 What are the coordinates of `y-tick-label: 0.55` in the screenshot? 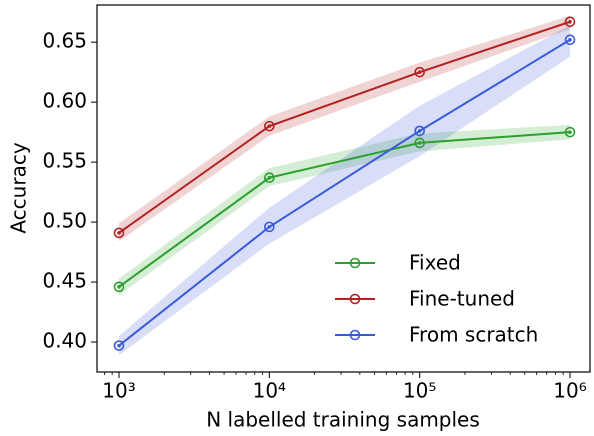 It's located at (64, 161).